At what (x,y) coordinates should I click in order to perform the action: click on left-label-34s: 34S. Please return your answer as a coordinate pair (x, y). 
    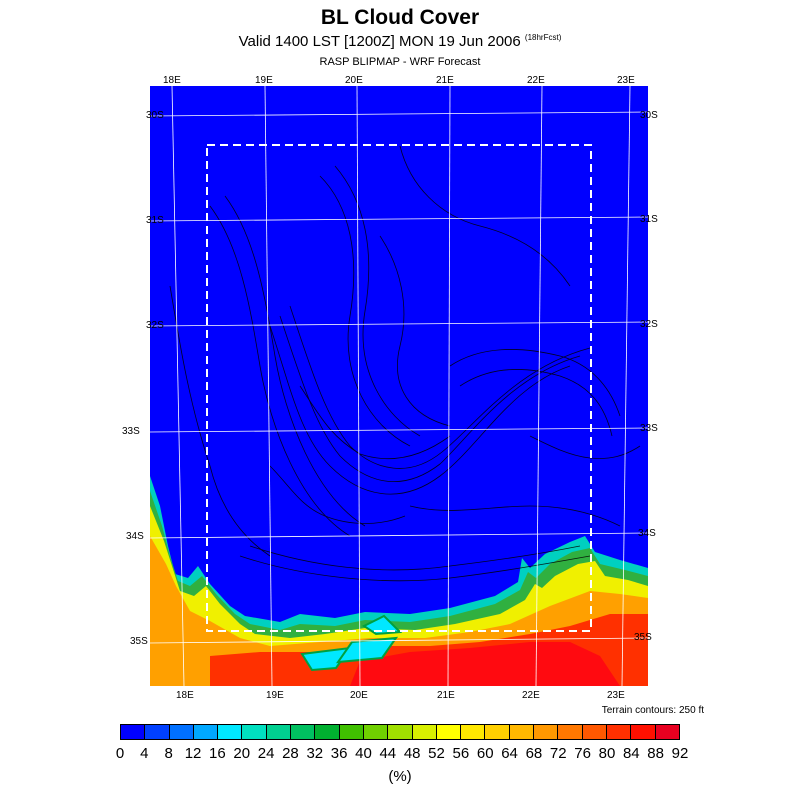
    Looking at the image, I should click on (135, 536).